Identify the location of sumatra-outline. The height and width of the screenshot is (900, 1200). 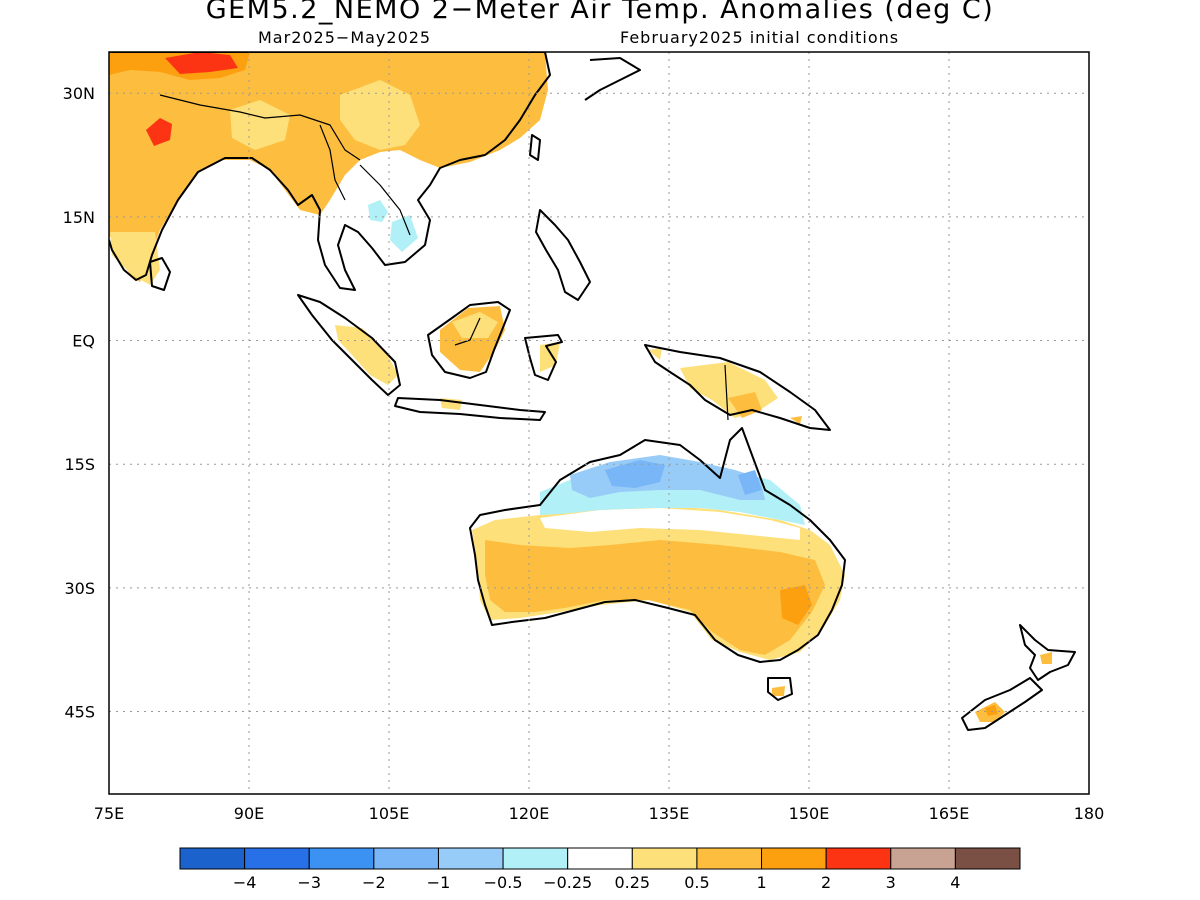
(349, 345).